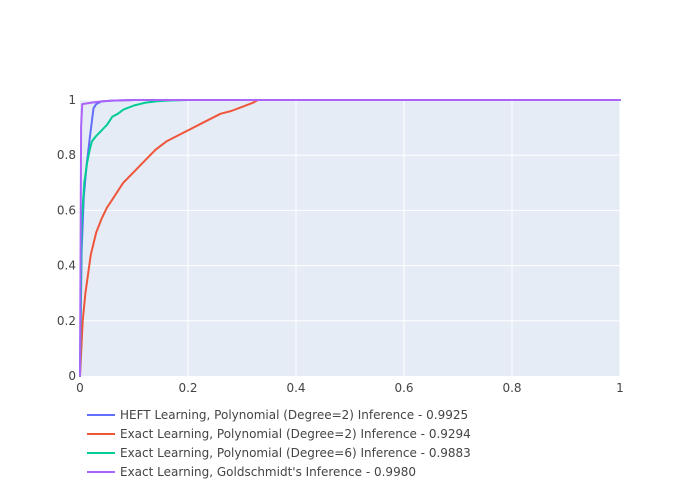  What do you see at coordinates (620, 388) in the screenshot?
I see `x-tick-label: 1` at bounding box center [620, 388].